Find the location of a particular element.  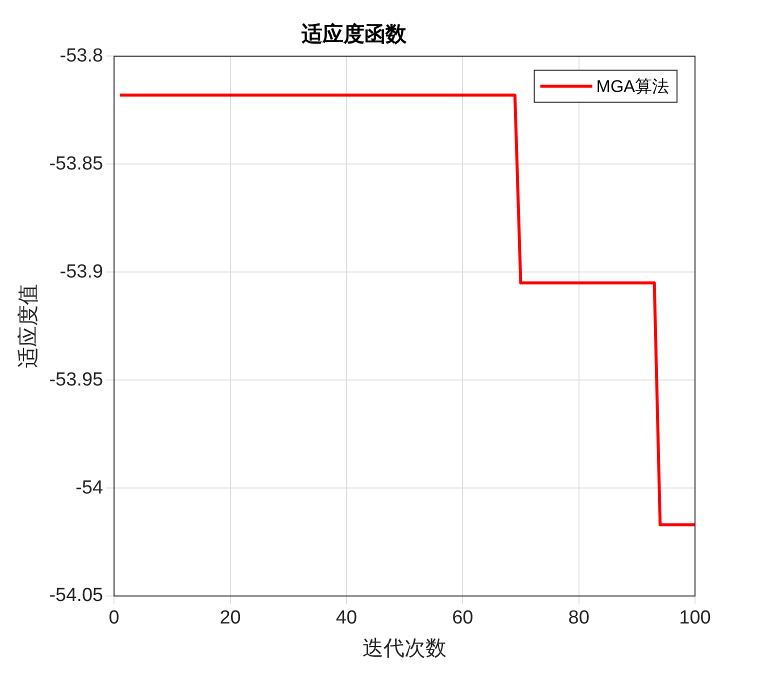

y-tick-label: -53.85 is located at coordinates (76, 163).